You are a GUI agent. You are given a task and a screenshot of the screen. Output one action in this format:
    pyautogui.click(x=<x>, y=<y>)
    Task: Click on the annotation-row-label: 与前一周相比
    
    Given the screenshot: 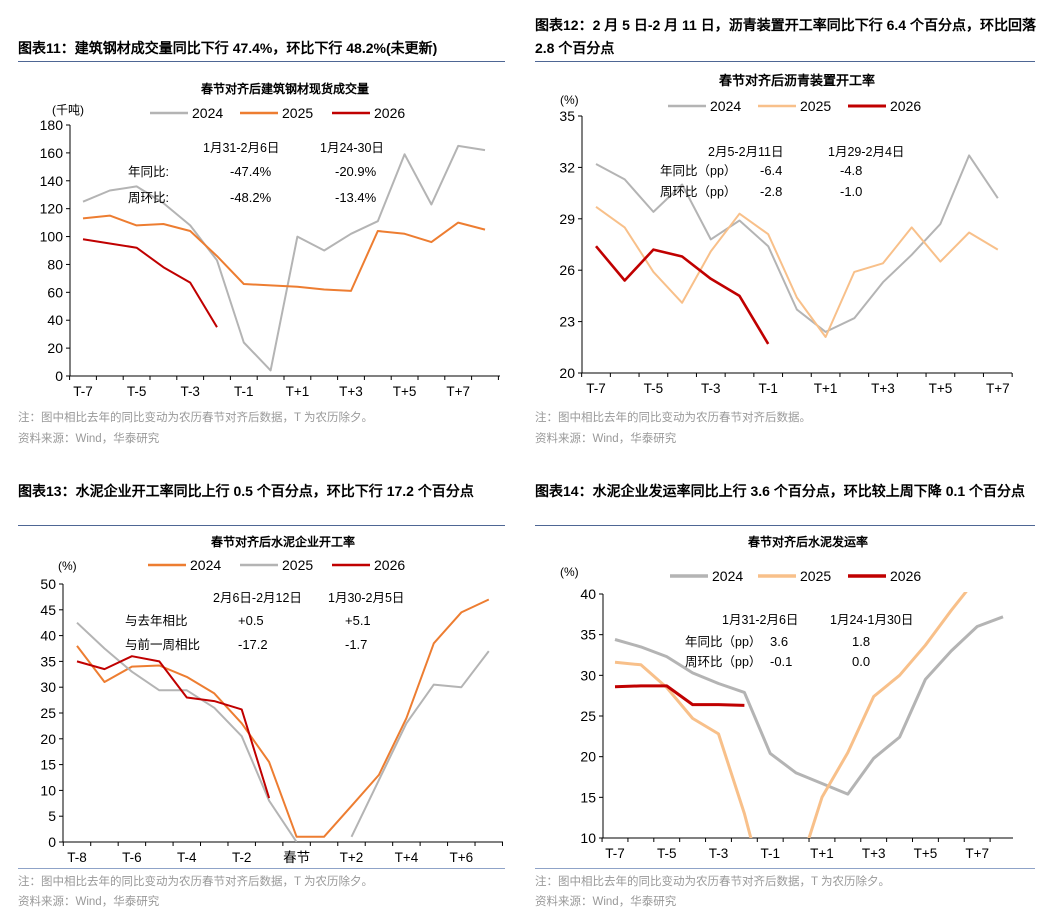 What is the action you would take?
    pyautogui.click(x=162, y=644)
    